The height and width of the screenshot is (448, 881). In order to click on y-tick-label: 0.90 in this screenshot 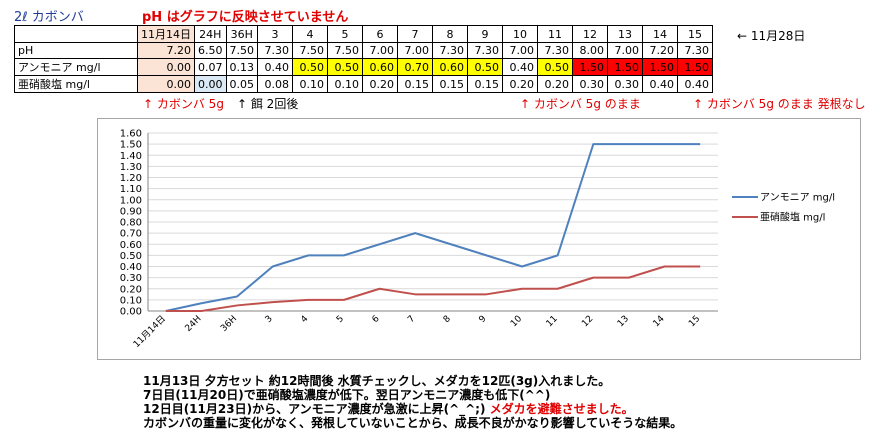, I will do `click(131, 211)`.